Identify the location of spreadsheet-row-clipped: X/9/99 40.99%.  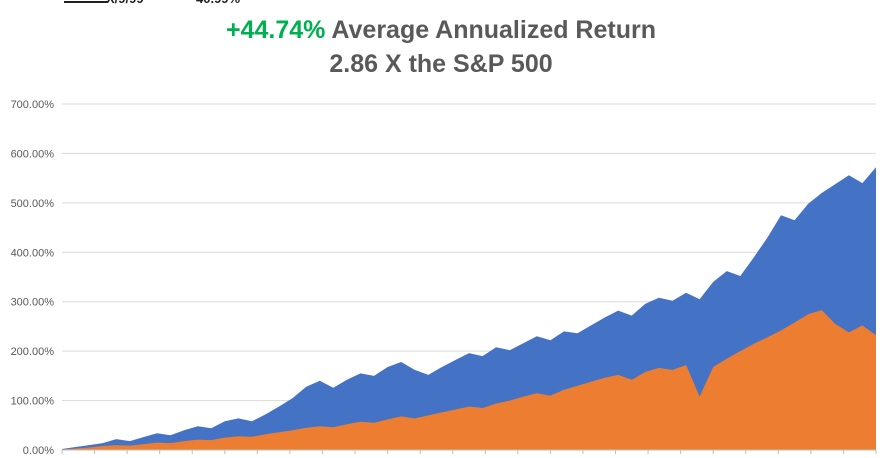
(441, 4).